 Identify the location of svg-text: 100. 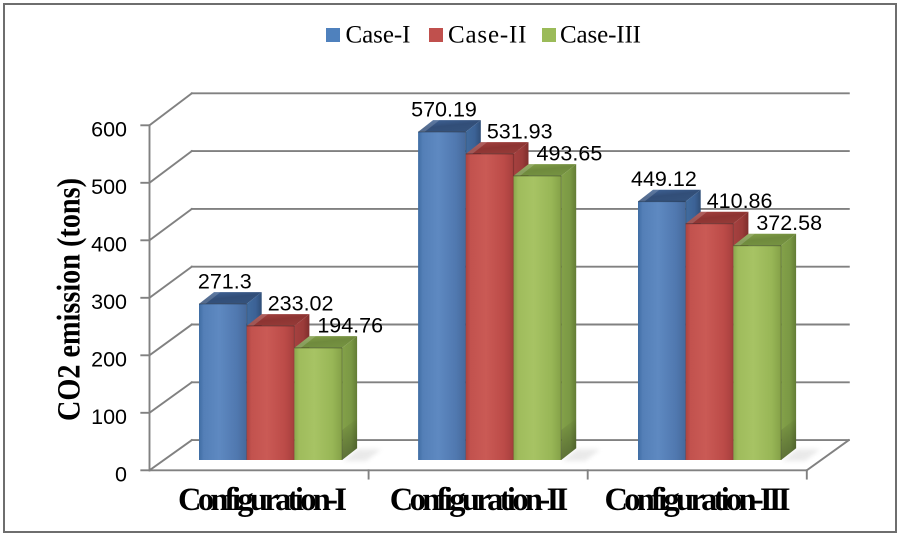
(109, 417).